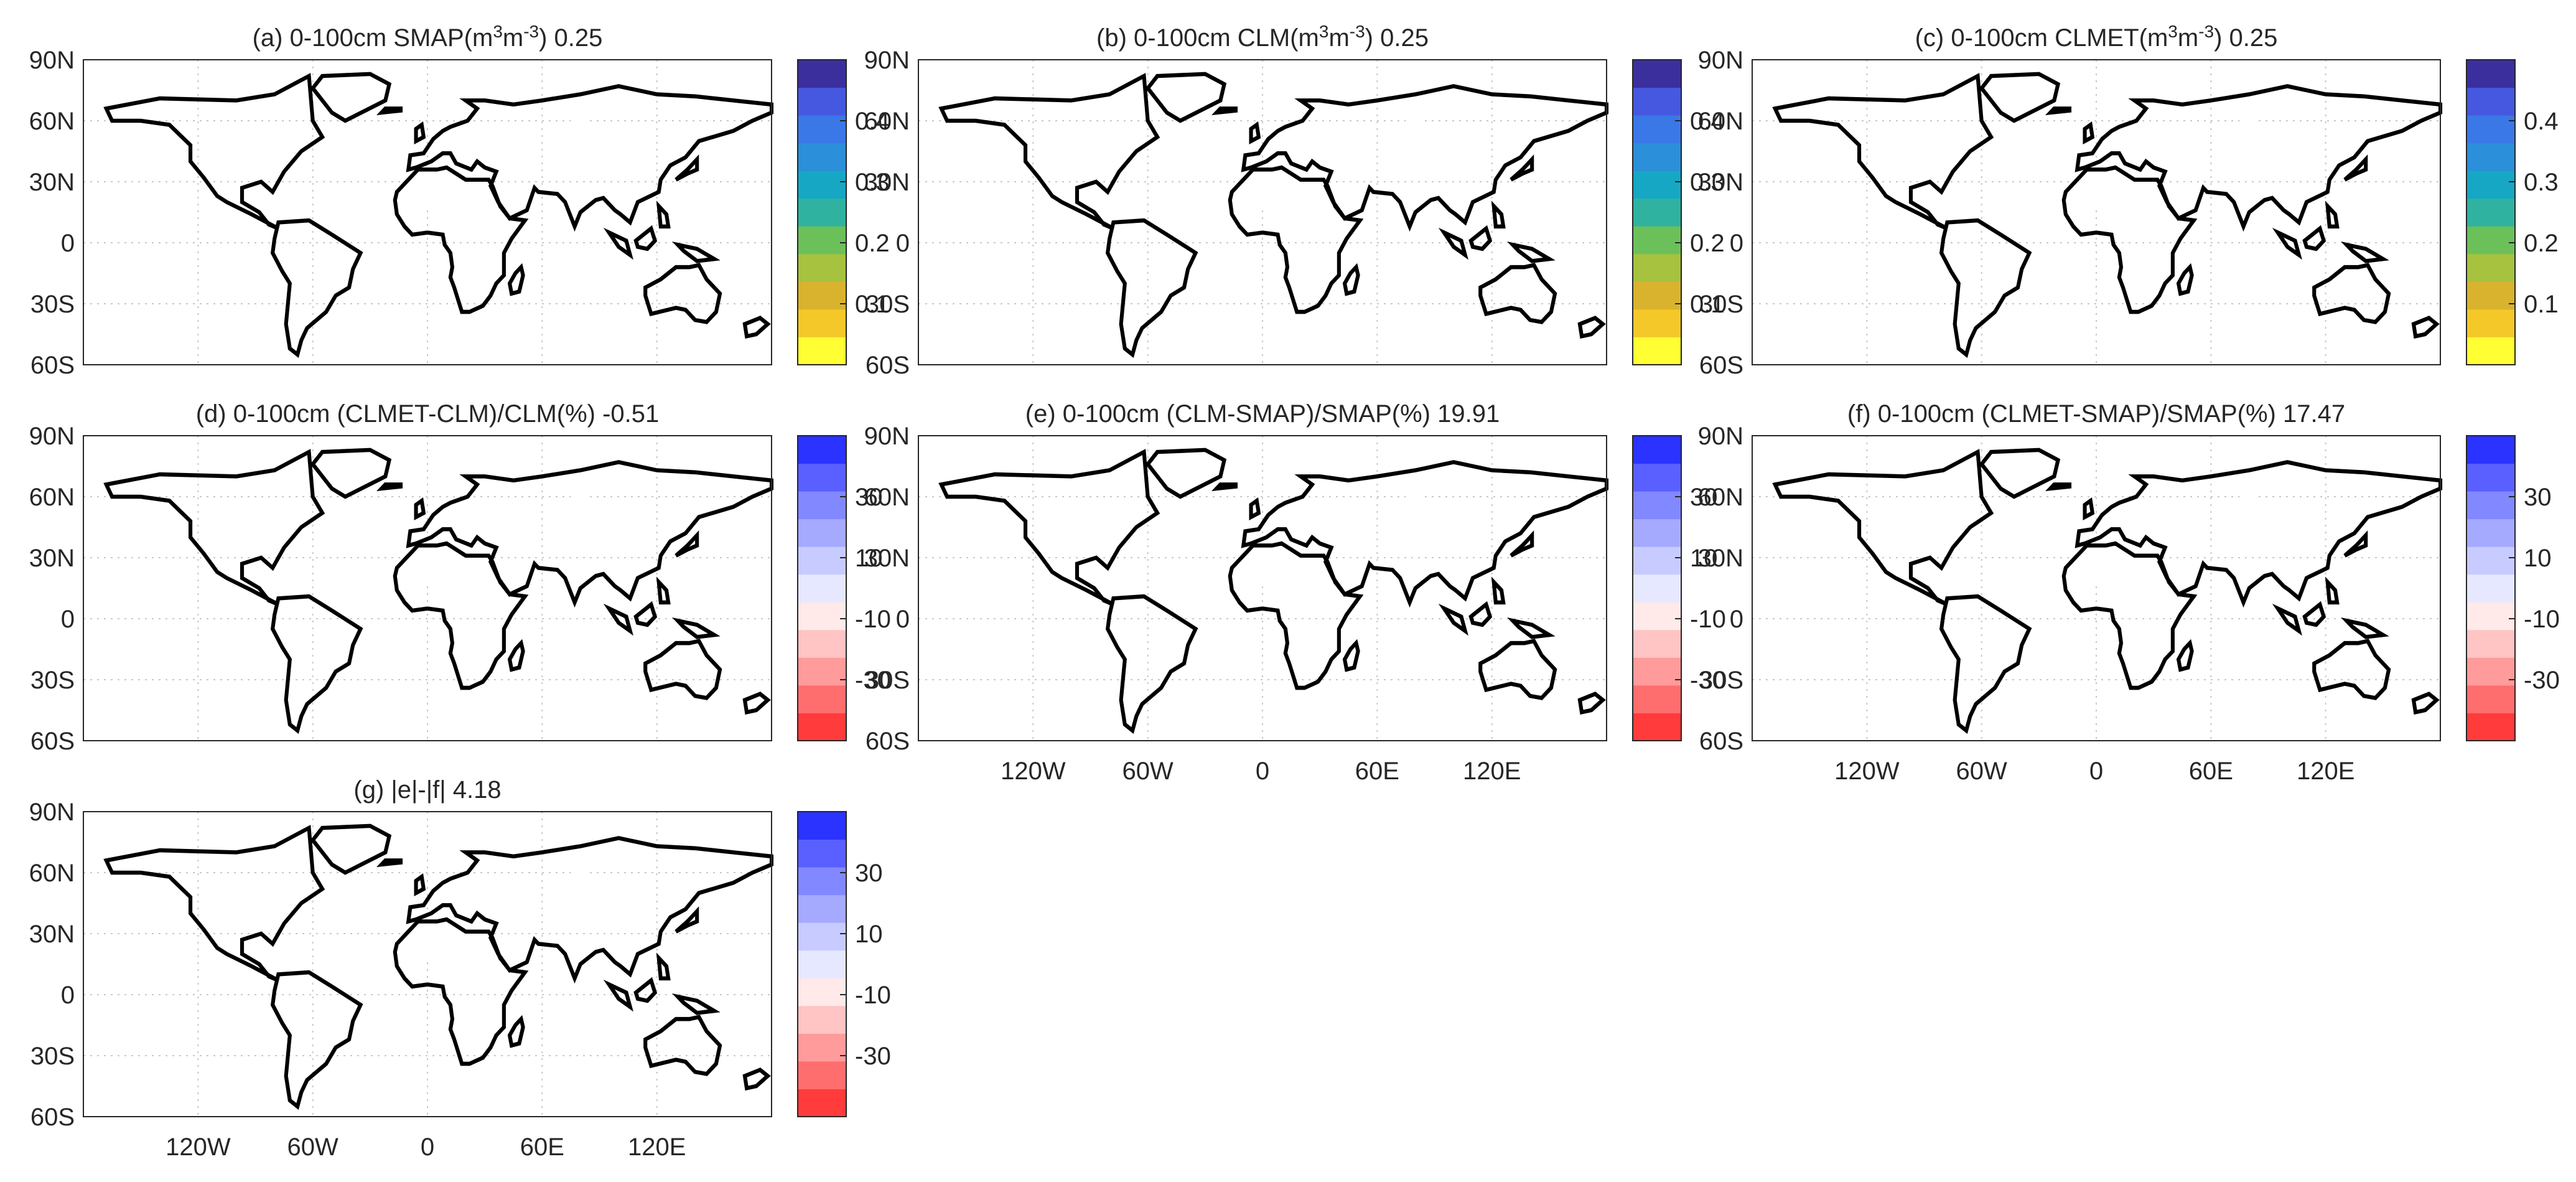 The image size is (2576, 1182). Describe the element at coordinates (2096, 771) in the screenshot. I see `lon-tick-label: 0` at that location.